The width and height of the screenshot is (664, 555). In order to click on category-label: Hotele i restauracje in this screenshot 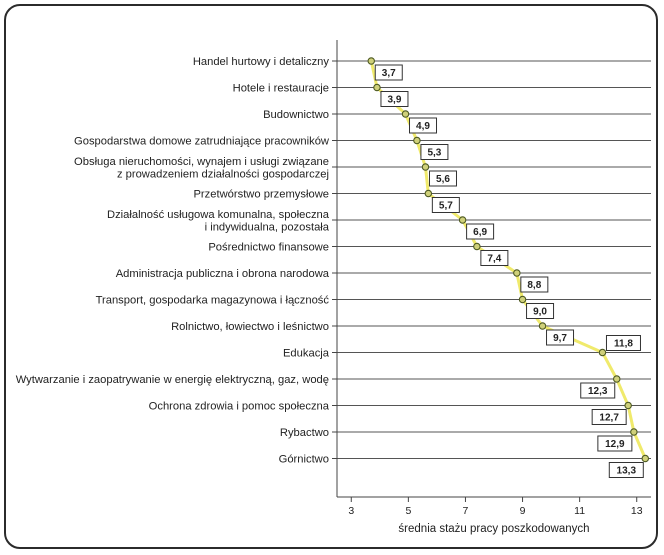, I will do `click(281, 89)`.